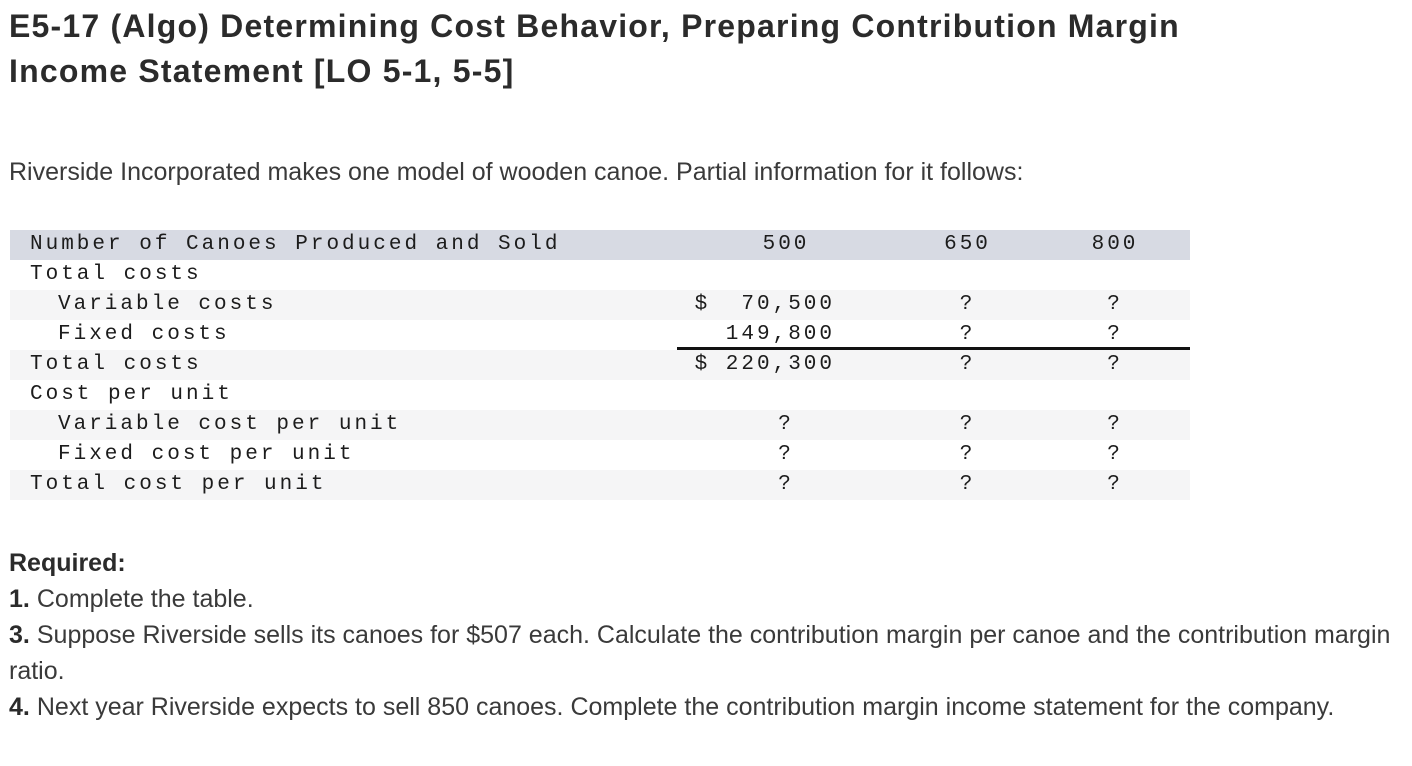 The image size is (1412, 766). What do you see at coordinates (764, 304) in the screenshot?
I see `row-value: $ 70,500` at bounding box center [764, 304].